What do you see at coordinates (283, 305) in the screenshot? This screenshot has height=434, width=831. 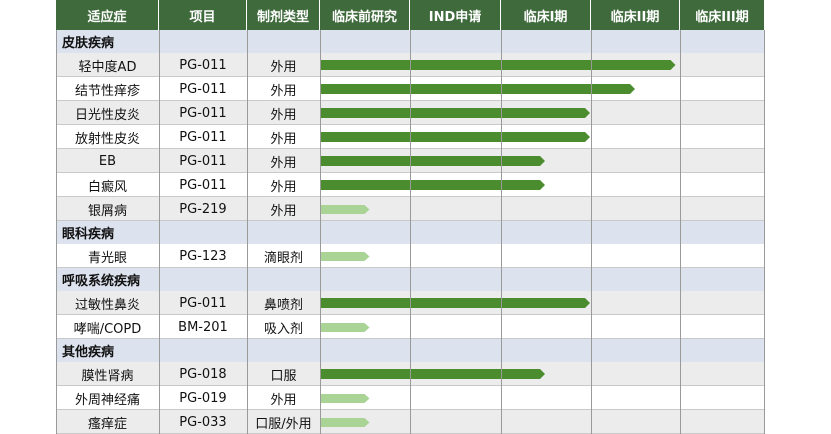 I see `form-cell: 鼻喷剂` at bounding box center [283, 305].